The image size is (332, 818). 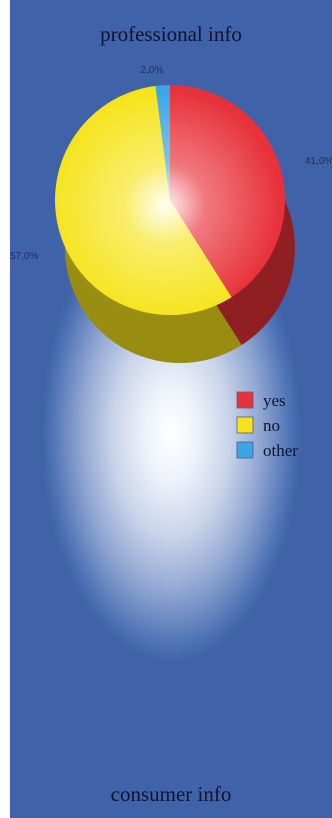 What do you see at coordinates (152, 70) in the screenshot?
I see `data-label-other: 2,0%` at bounding box center [152, 70].